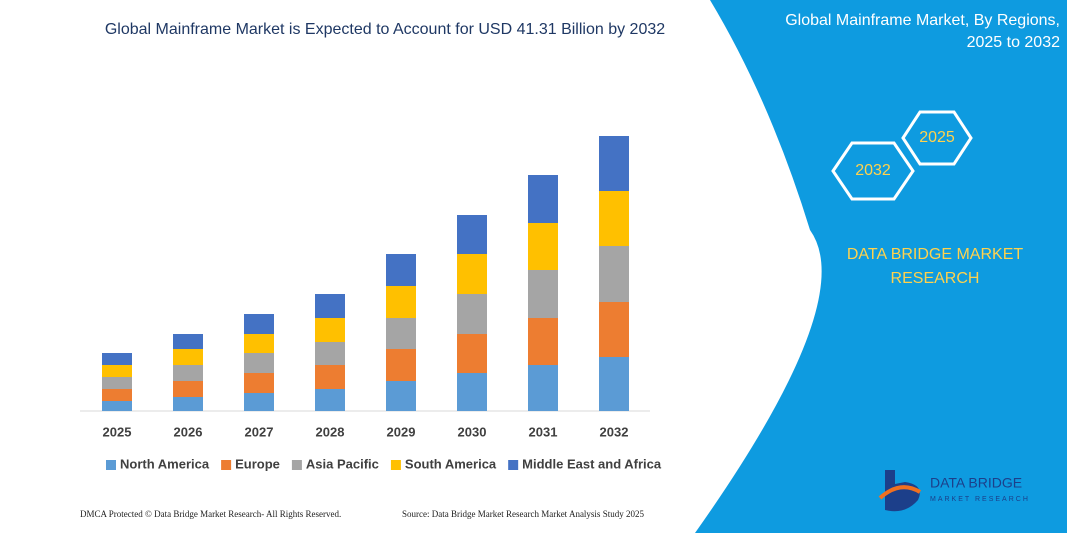  I want to click on logo-tagline: MARKET RESEARCH, so click(980, 499).